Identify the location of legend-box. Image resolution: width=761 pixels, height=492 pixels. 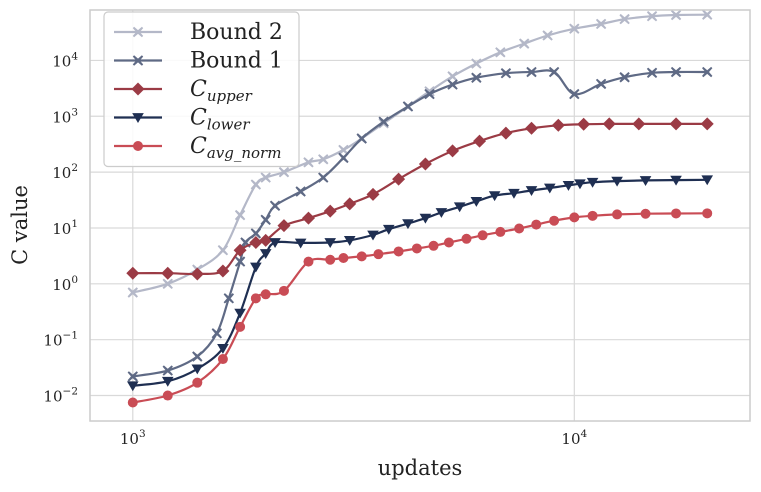
(201, 89).